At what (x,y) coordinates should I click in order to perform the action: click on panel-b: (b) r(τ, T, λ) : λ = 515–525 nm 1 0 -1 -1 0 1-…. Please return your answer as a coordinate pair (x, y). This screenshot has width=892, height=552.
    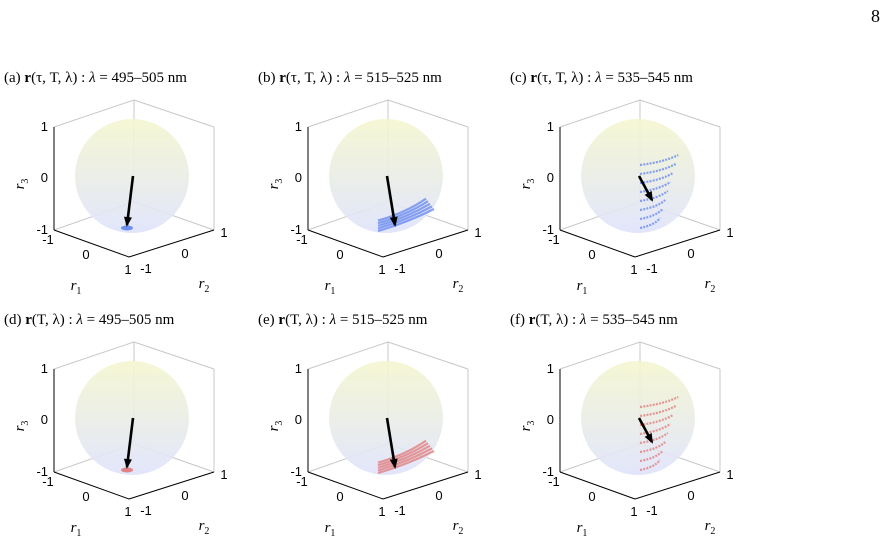
    Looking at the image, I should click on (388, 190).